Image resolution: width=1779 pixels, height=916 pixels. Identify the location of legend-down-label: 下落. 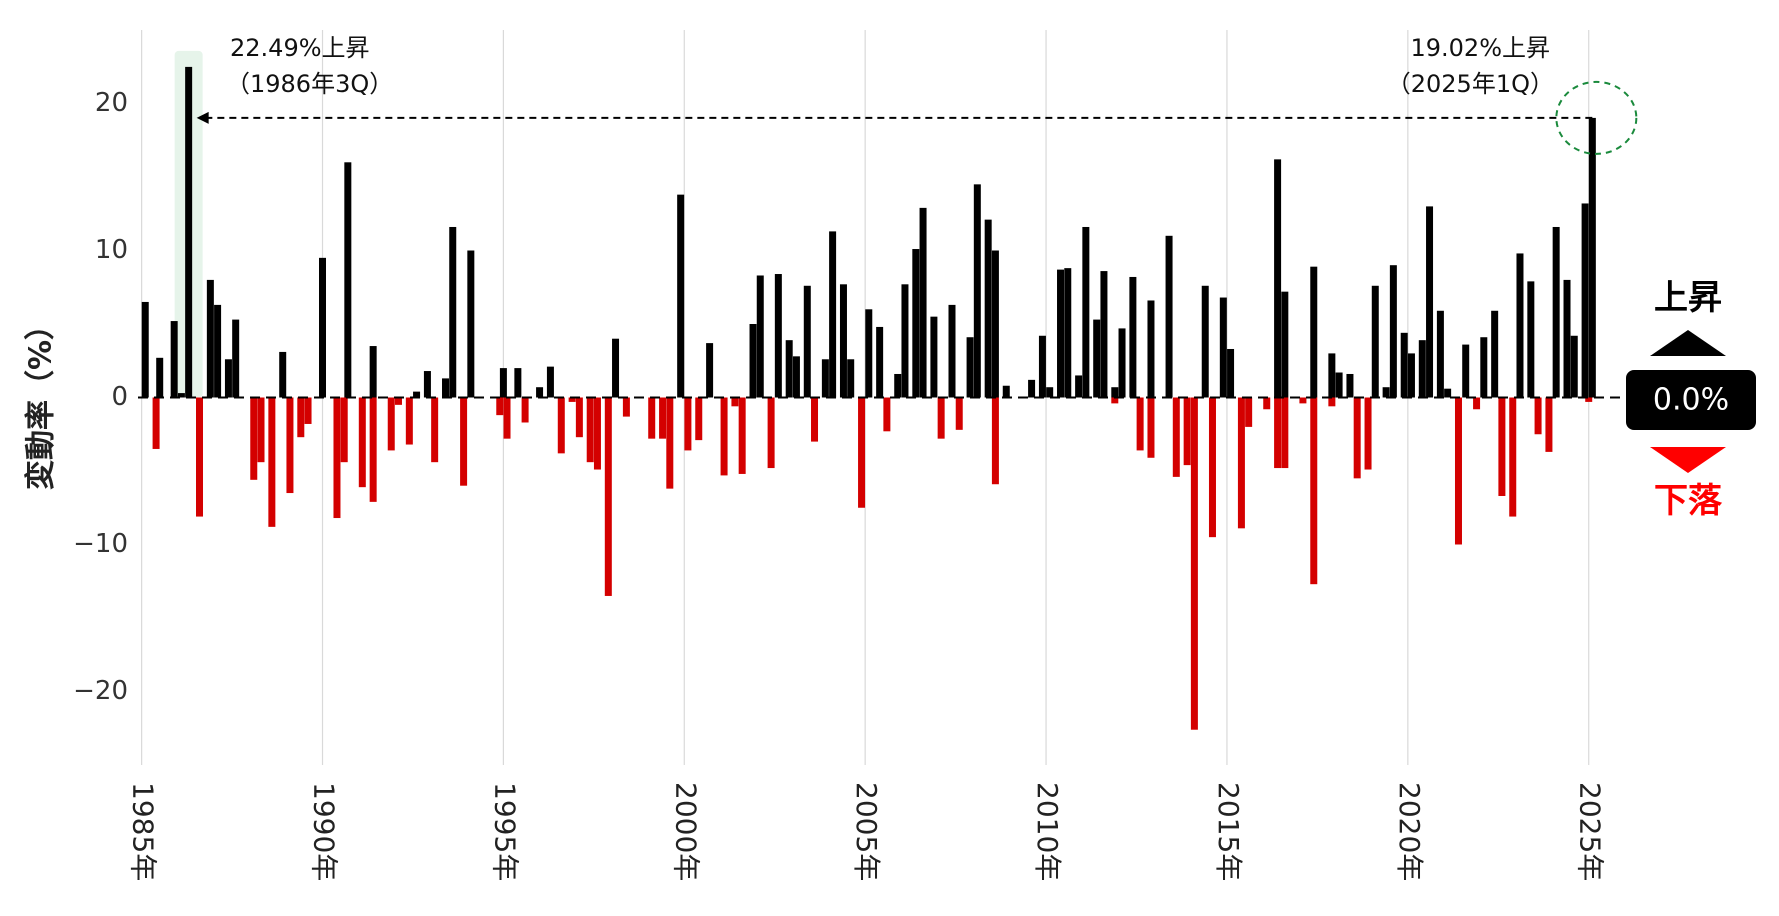
(1688, 501).